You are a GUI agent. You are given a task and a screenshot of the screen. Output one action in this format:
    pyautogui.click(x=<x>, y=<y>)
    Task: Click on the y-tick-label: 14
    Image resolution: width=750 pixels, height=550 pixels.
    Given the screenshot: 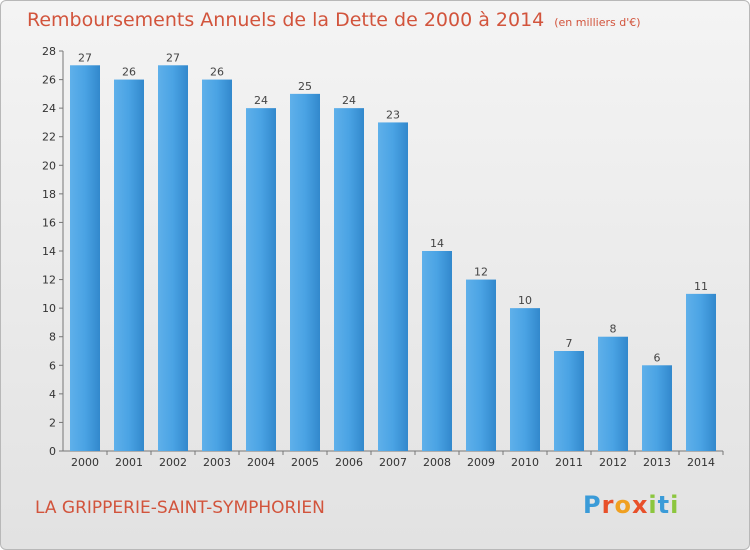 What is the action you would take?
    pyautogui.click(x=49, y=251)
    